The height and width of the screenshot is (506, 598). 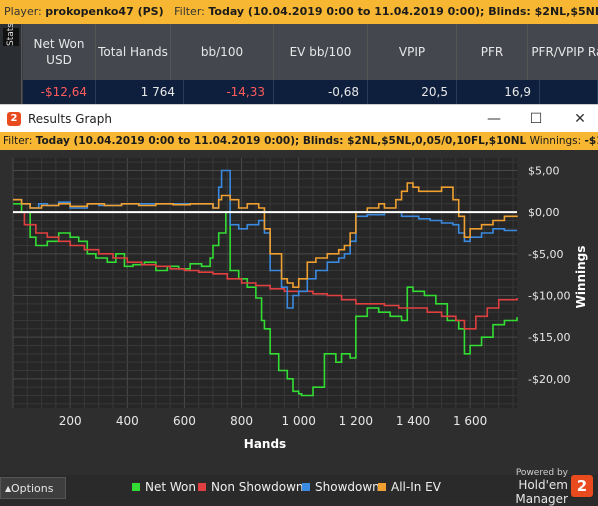 What do you see at coordinates (580, 119) in the screenshot?
I see `close-button: ✕` at bounding box center [580, 119].